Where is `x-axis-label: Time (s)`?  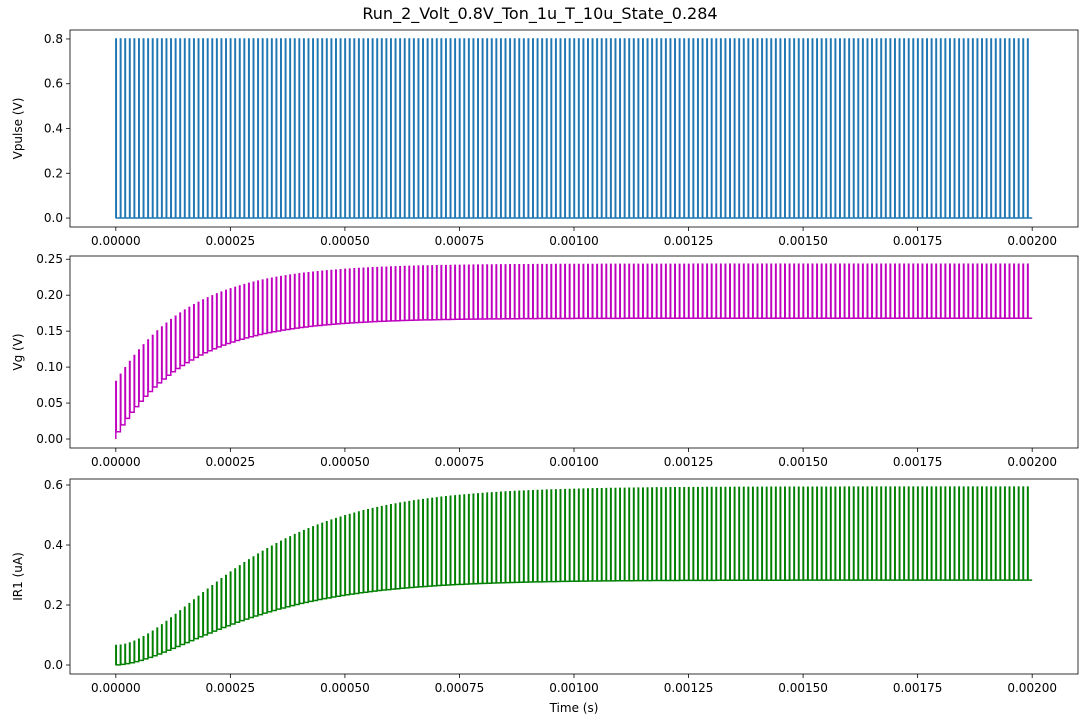 x-axis-label: Time (s) is located at coordinates (574, 708).